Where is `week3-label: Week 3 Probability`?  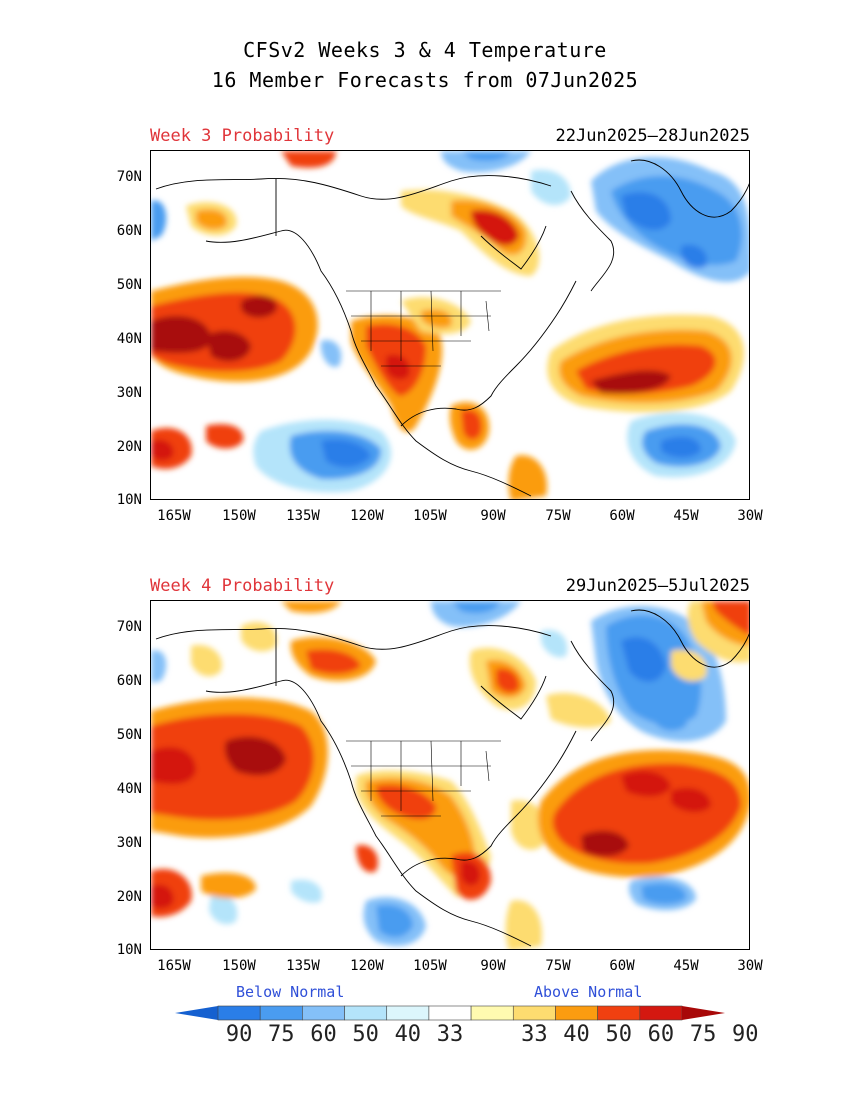
week3-label: Week 3 Probability is located at coordinates (242, 136).